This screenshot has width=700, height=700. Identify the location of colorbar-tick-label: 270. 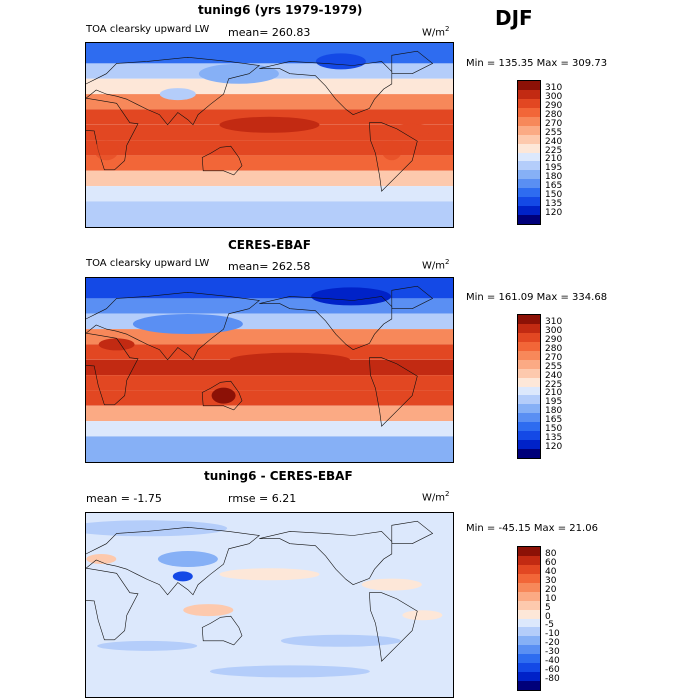
(554, 357).